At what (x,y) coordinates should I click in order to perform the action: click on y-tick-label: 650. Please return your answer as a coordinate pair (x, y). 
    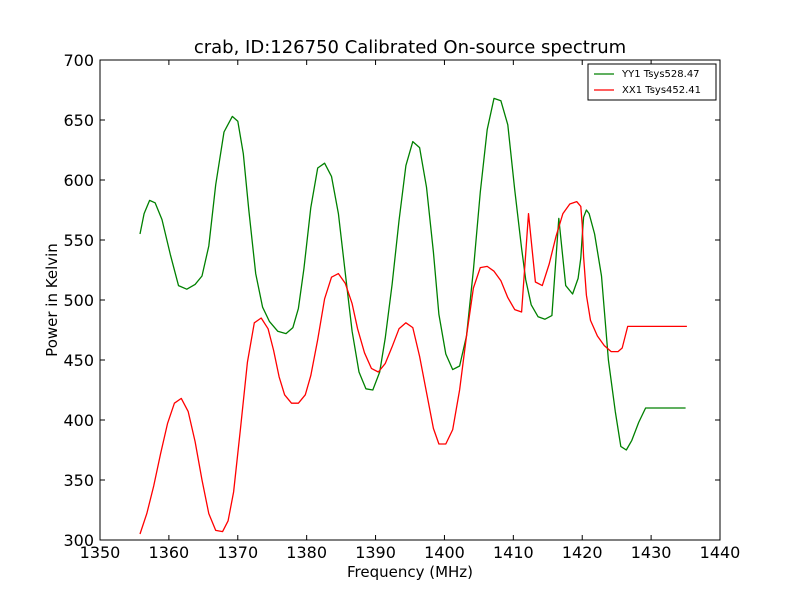
    Looking at the image, I should click on (78, 120).